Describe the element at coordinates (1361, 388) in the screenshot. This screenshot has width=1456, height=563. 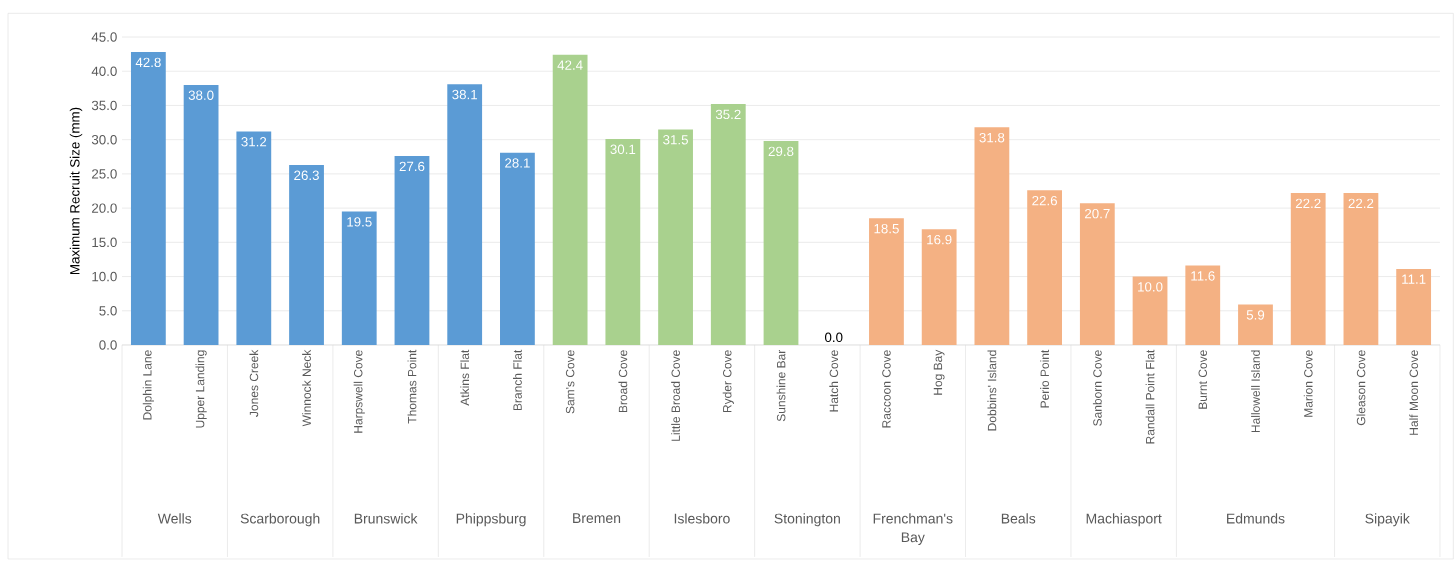
I see `x-tick-label: Gleason Cove` at that location.